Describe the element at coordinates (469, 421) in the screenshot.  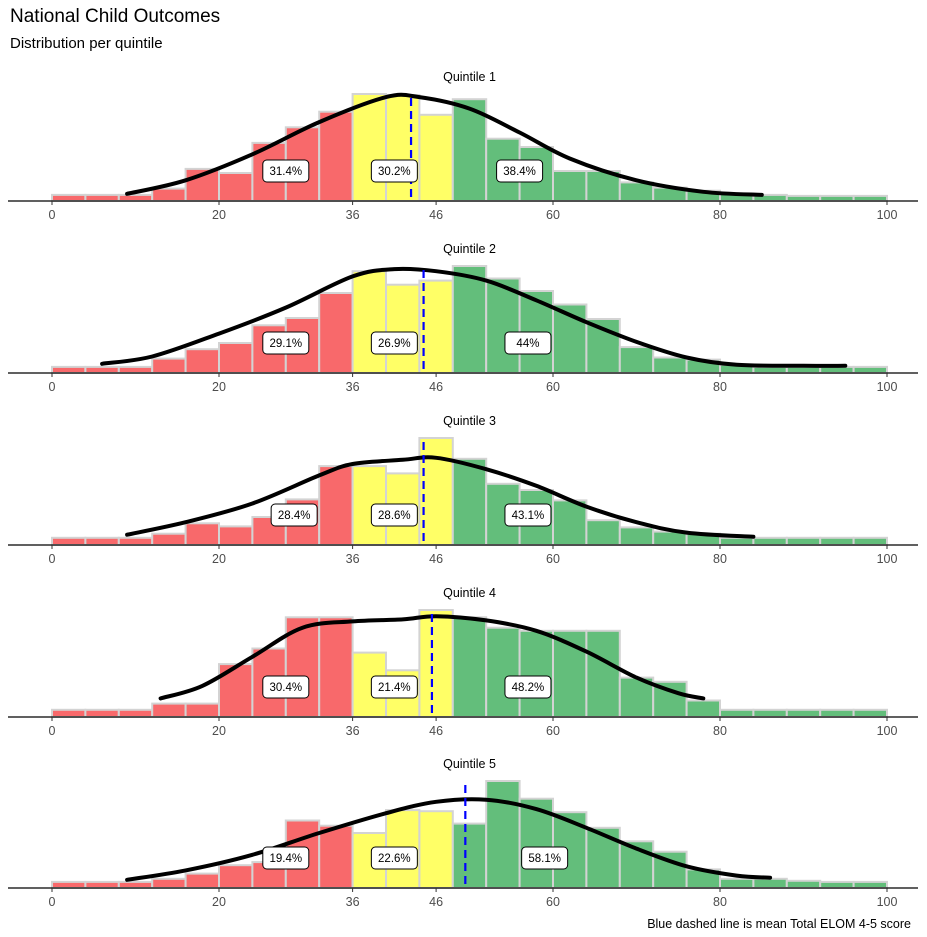
I see `panel-title: Quintile 3` at that location.